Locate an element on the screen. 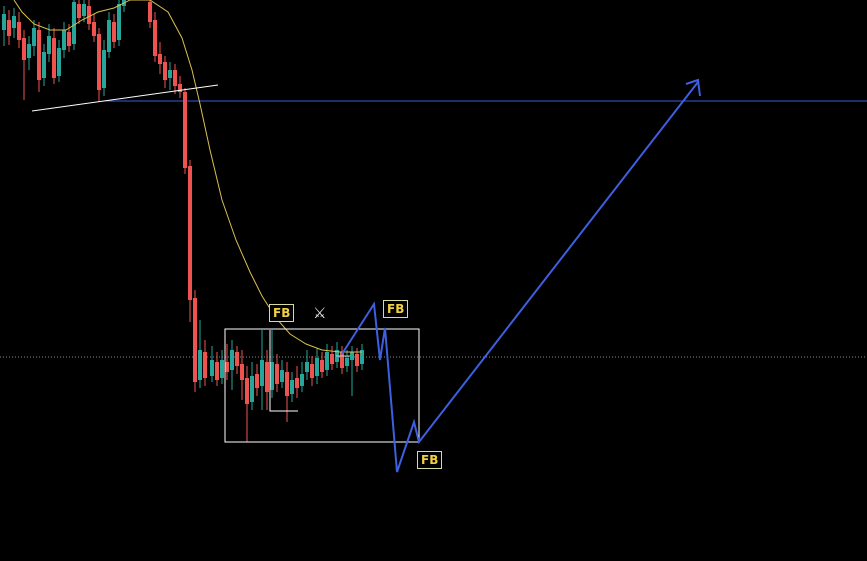  inner-range-marker is located at coordinates (283, 371).